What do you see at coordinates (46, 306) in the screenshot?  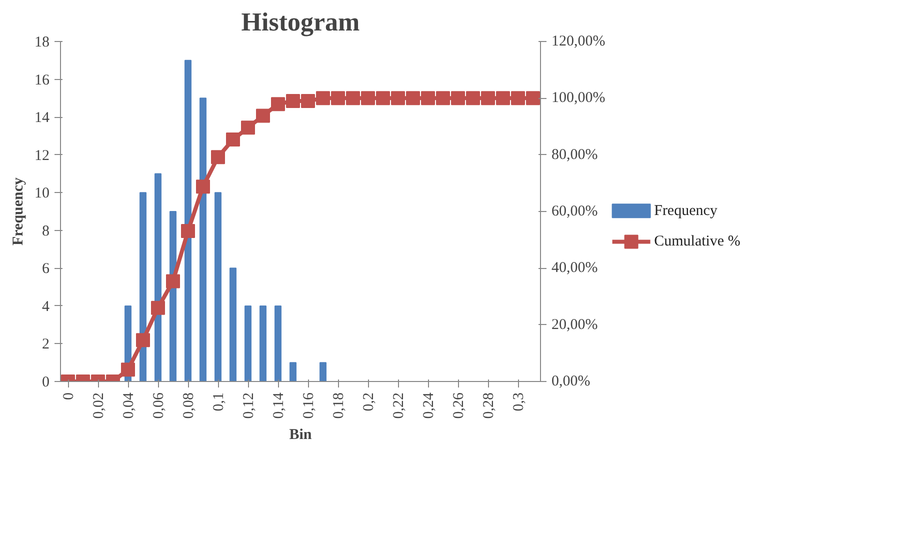 I see `y-tick-label: 4` at bounding box center [46, 306].